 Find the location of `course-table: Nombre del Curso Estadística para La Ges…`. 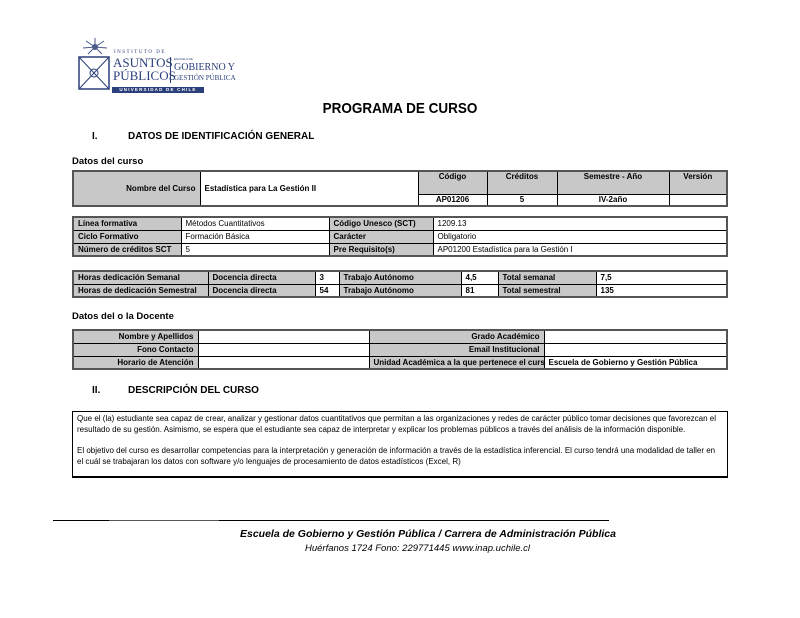

course-table: Nombre del Curso Estadística para La Ges… is located at coordinates (400, 188).